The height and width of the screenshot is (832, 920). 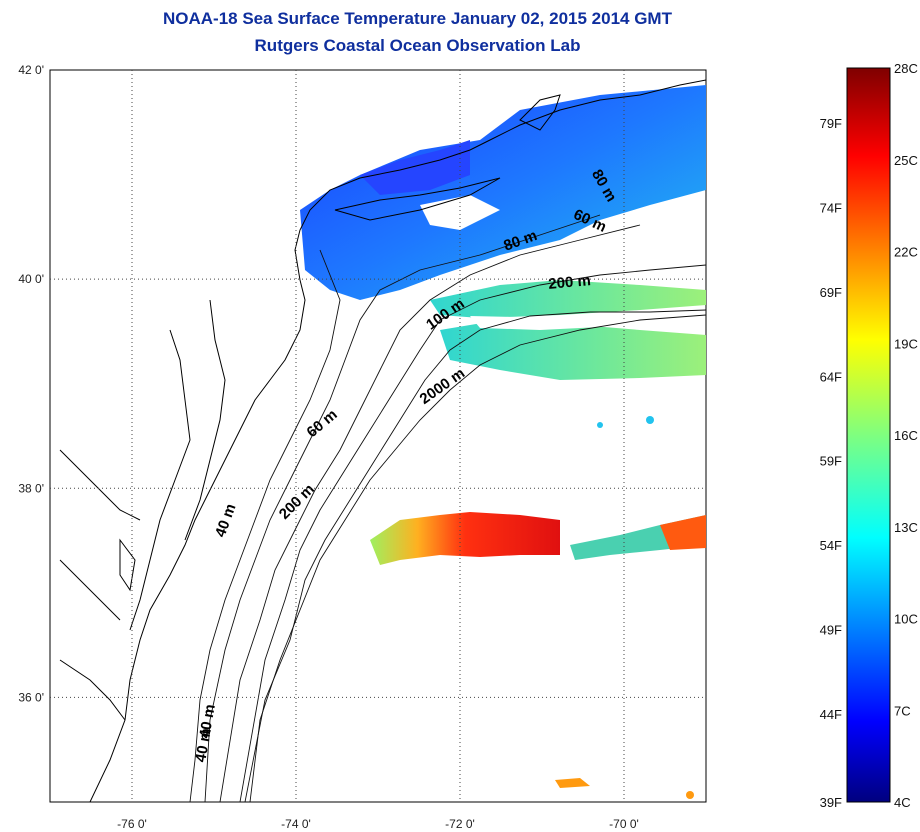 What do you see at coordinates (906, 527) in the screenshot?
I see `colorbar-celsius-label: 13C` at bounding box center [906, 527].